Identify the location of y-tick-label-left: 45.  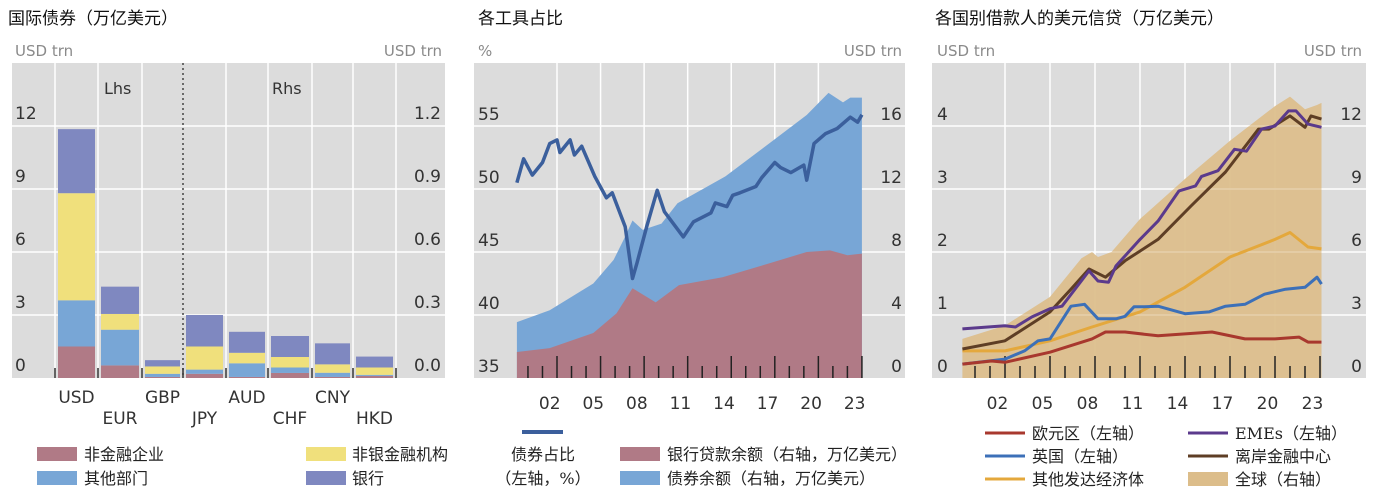
(489, 241).